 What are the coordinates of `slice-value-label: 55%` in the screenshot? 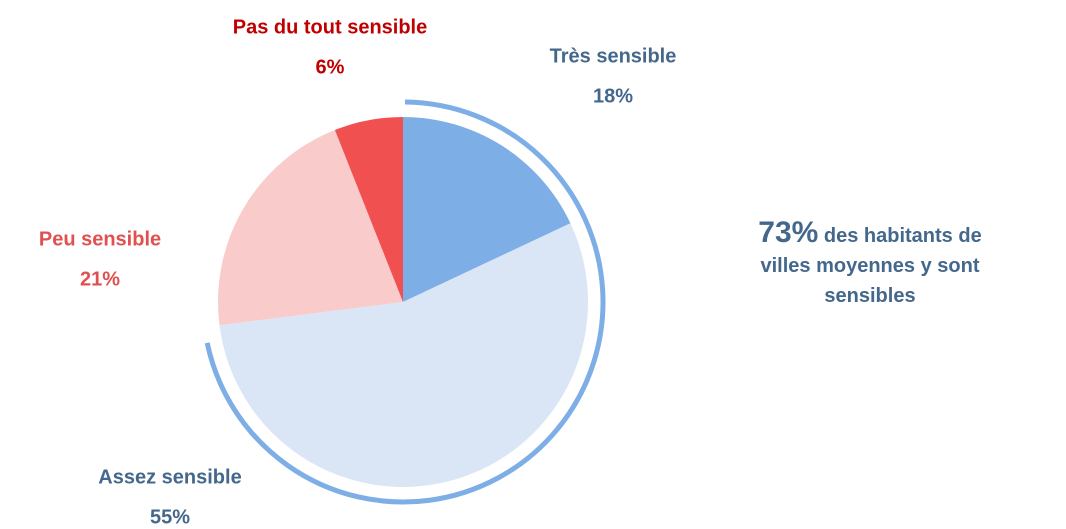 It's located at (170, 517).